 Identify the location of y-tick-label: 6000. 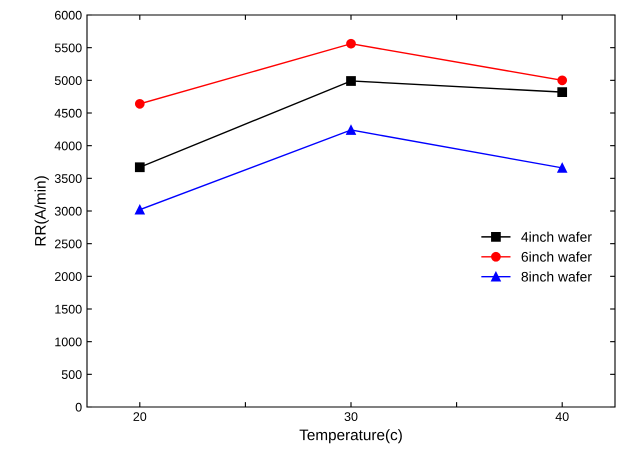
(68, 15).